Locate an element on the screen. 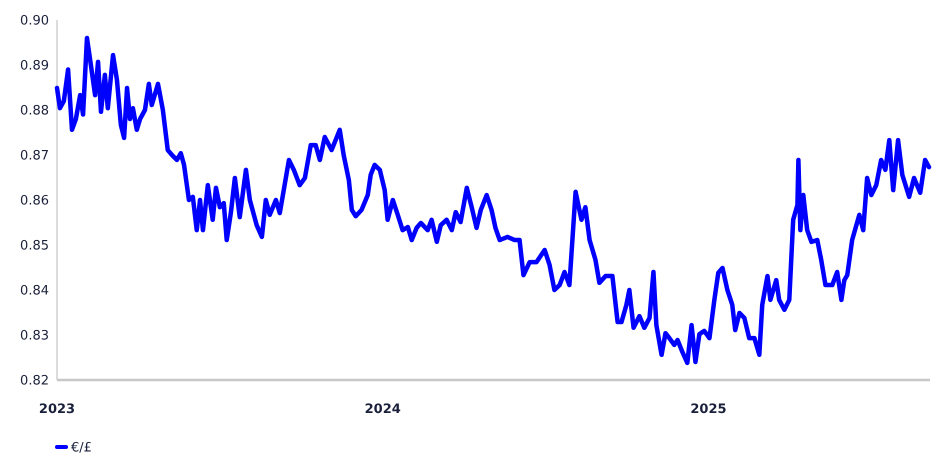 The image size is (935, 475). y-tick-label: 0.83 is located at coordinates (34, 336).